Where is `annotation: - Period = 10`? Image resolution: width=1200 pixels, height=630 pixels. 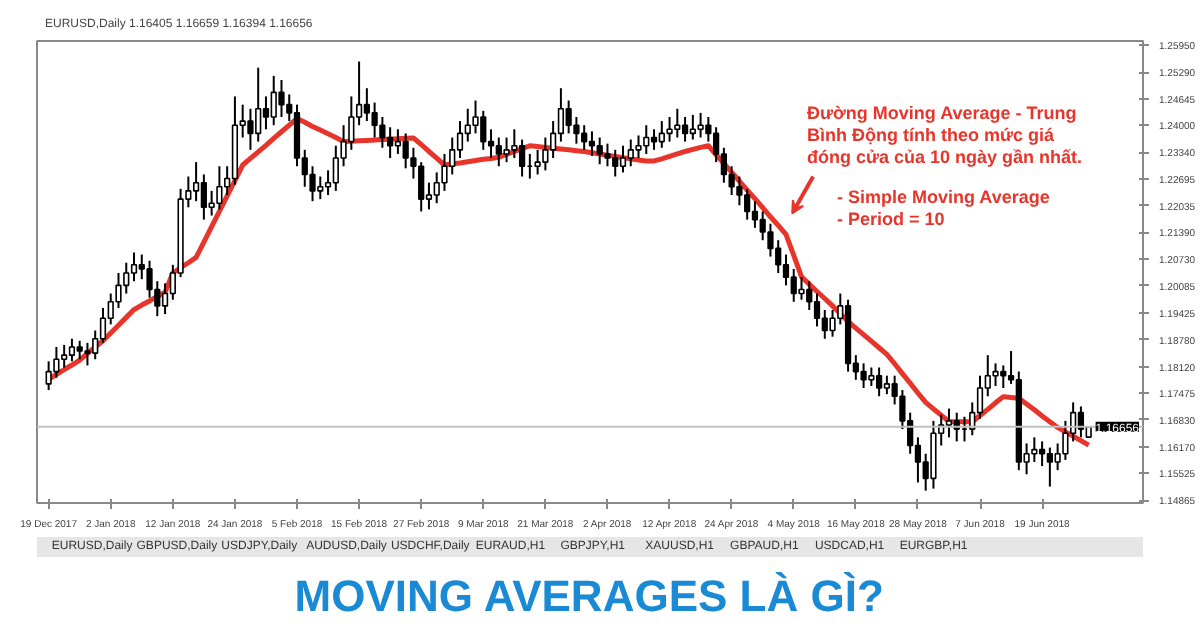
annotation: - Period = 10 is located at coordinates (891, 219).